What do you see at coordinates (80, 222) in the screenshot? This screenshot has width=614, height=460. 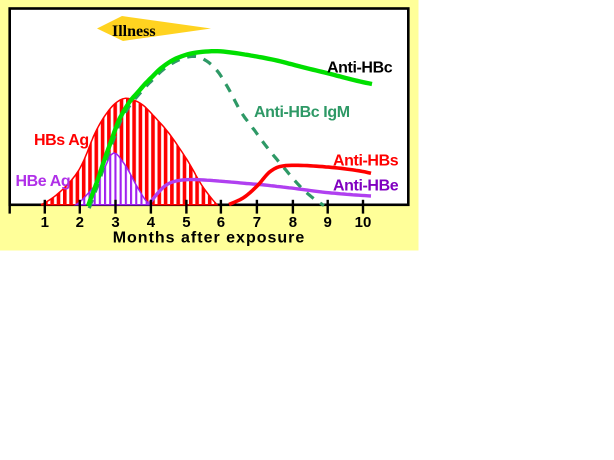 I see `svg-text: 2` at bounding box center [80, 222].